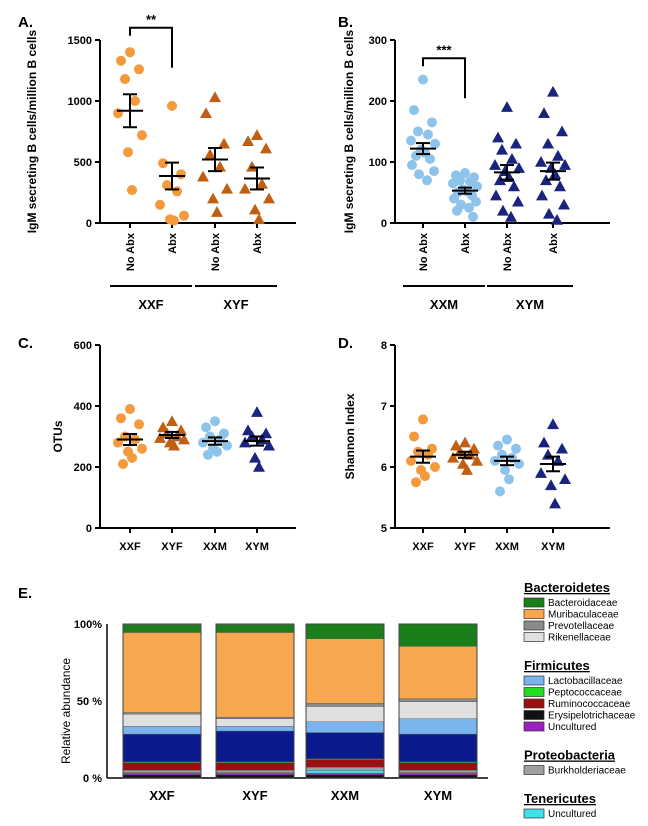 This screenshot has height=826, width=648. I want to click on panel-label-C: C., so click(25, 343).